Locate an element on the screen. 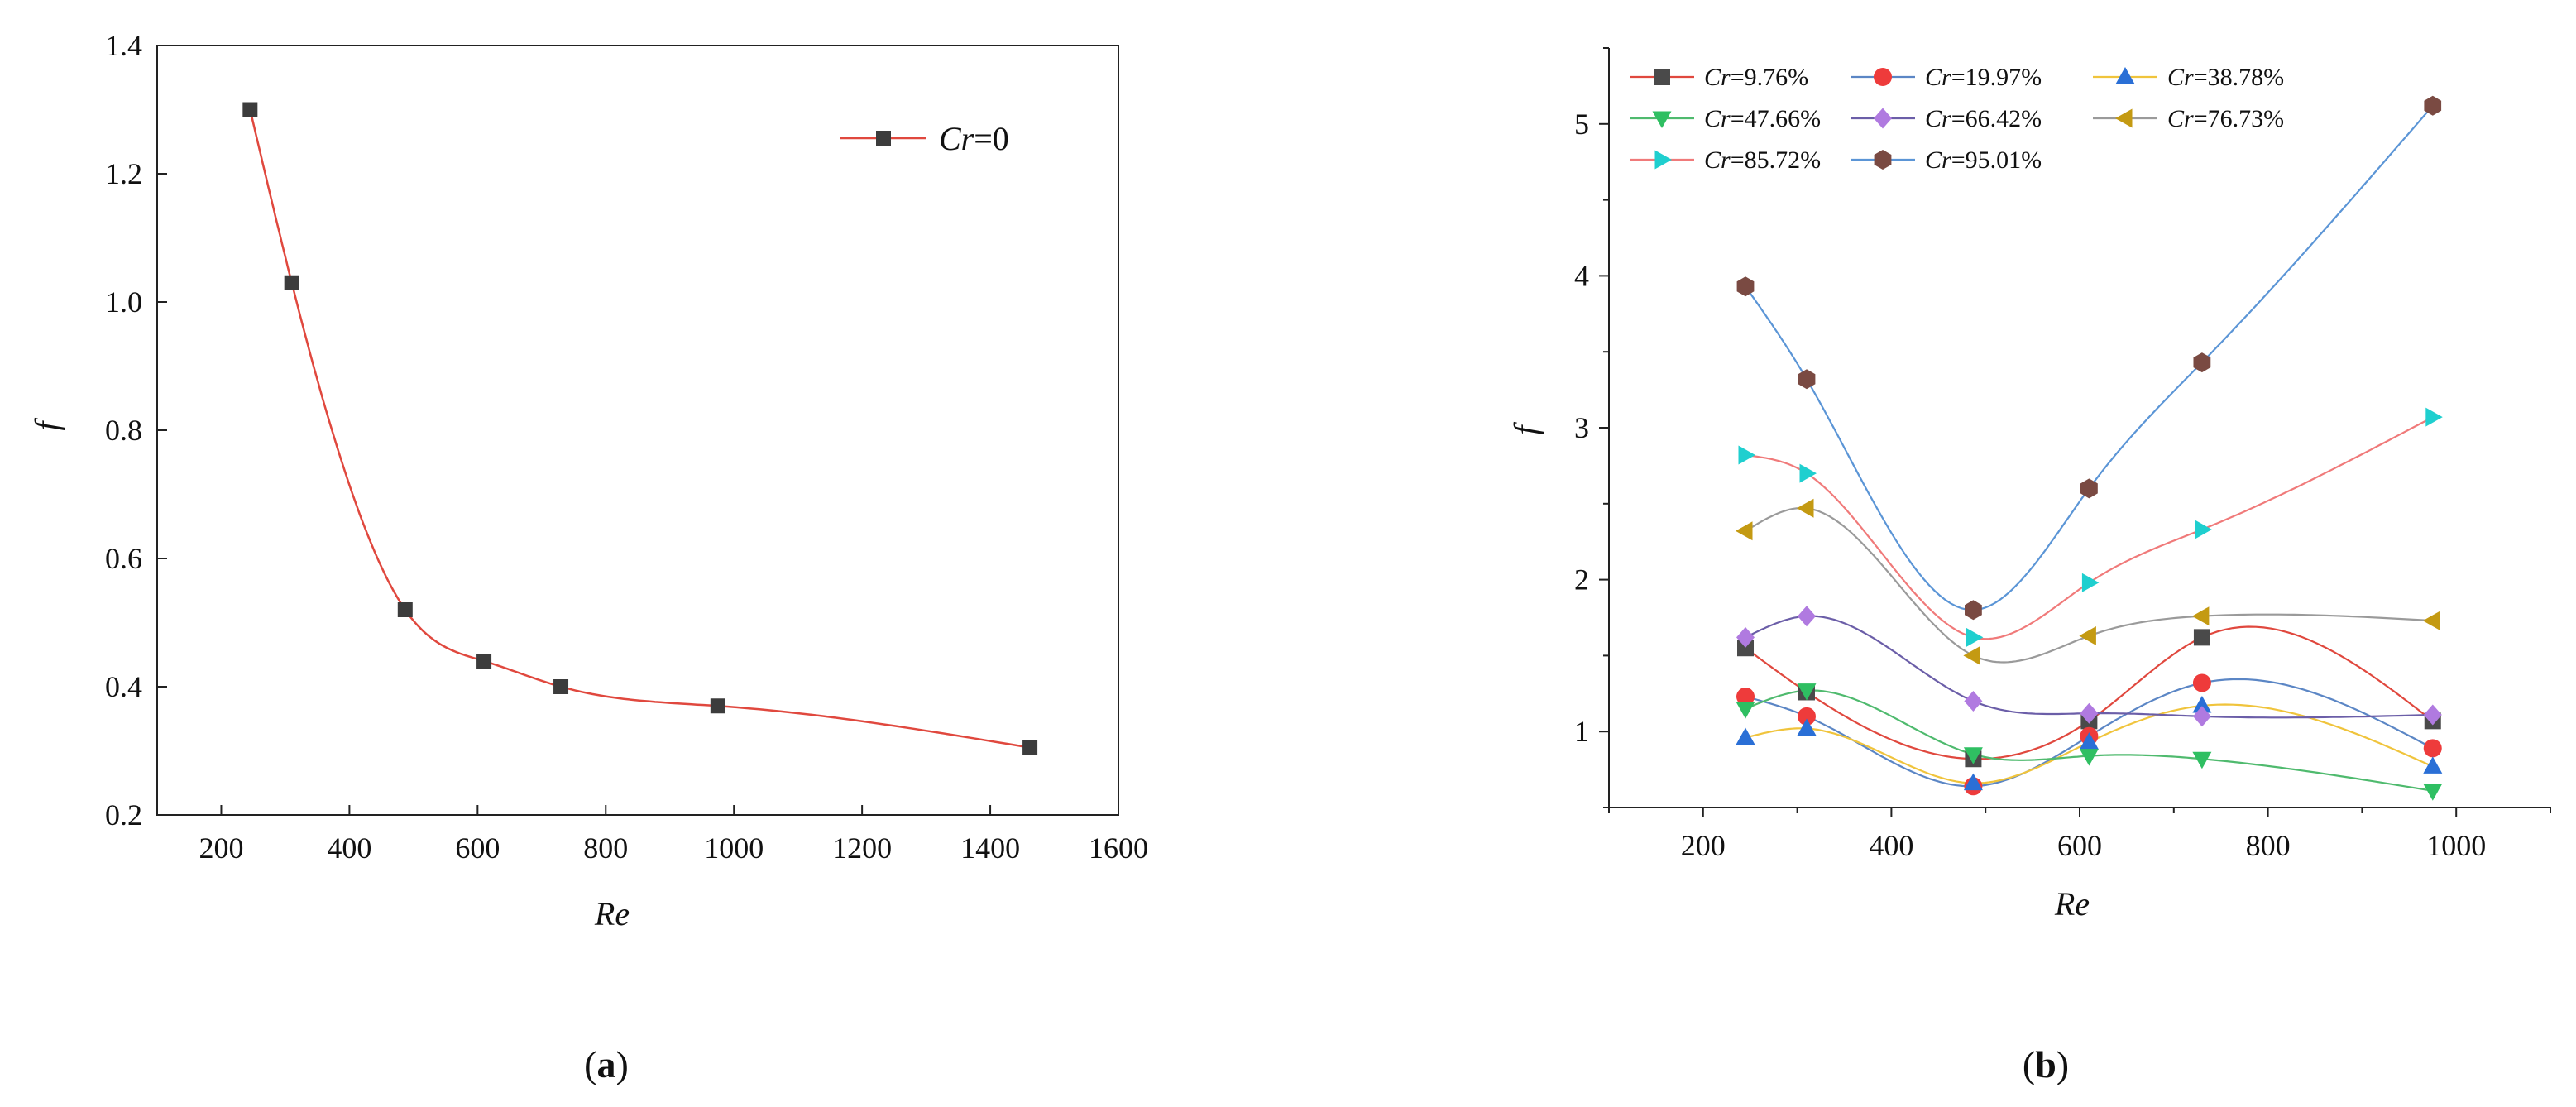 Image resolution: width=2576 pixels, height=1107 pixels. panel-a-x-tick-label: 800 is located at coordinates (605, 848).